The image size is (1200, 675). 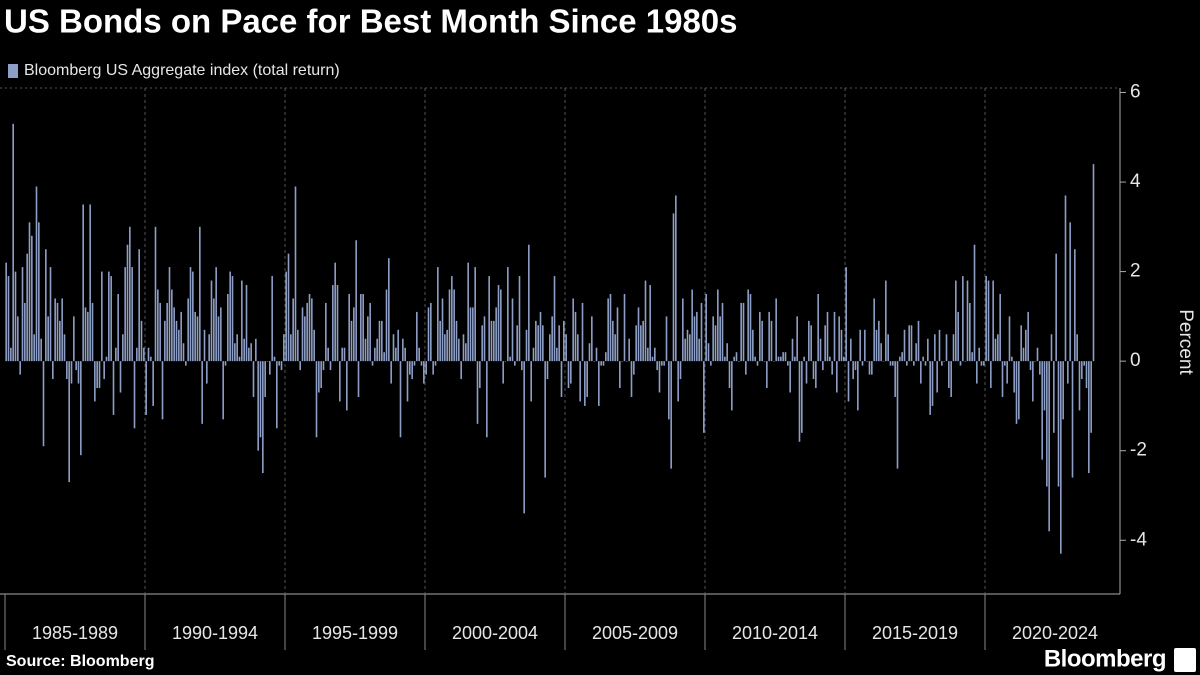 What do you see at coordinates (635, 633) in the screenshot?
I see `x-group-label: 2005-2009` at bounding box center [635, 633].